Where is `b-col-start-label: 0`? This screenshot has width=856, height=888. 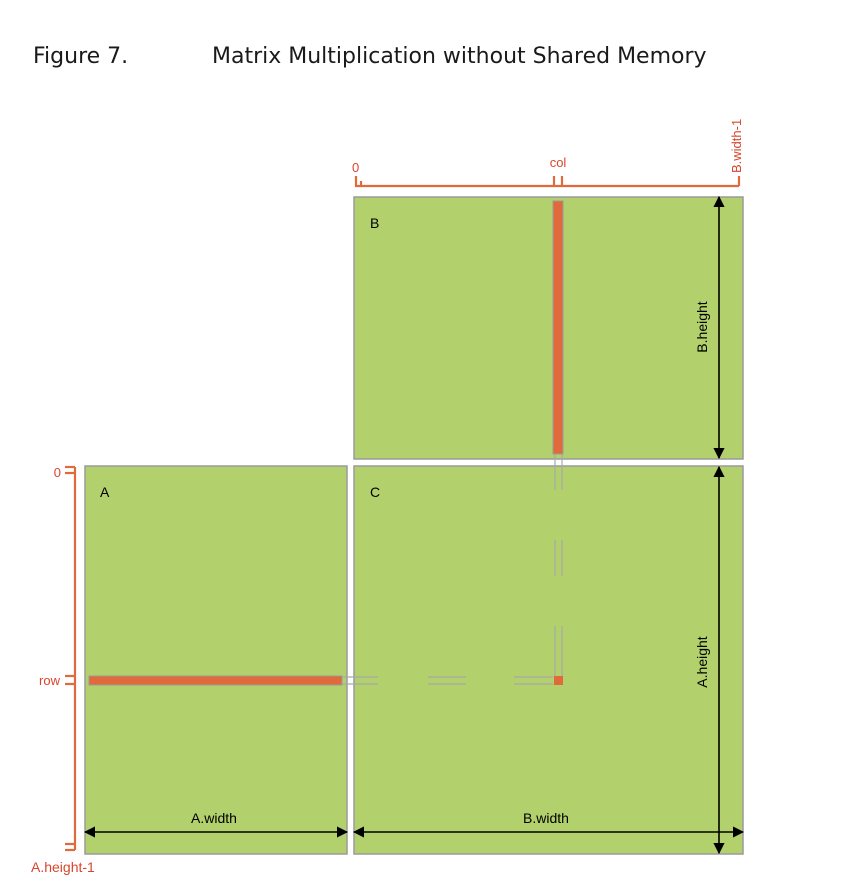 b-col-start-label: 0 is located at coordinates (355, 167).